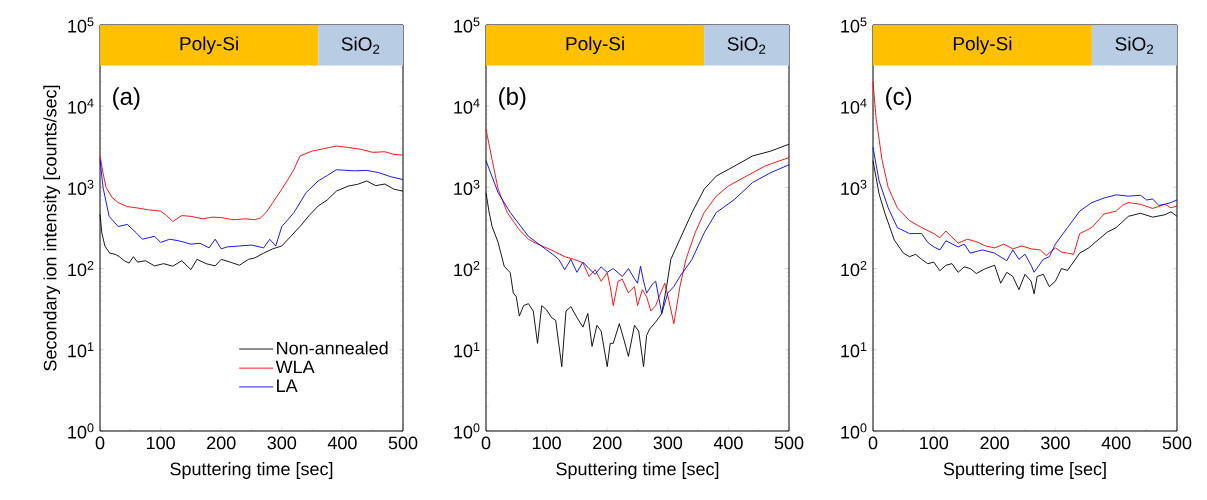 This screenshot has height=500, width=1207. Describe the element at coordinates (126, 98) in the screenshot. I see `annotation: (a)` at that location.